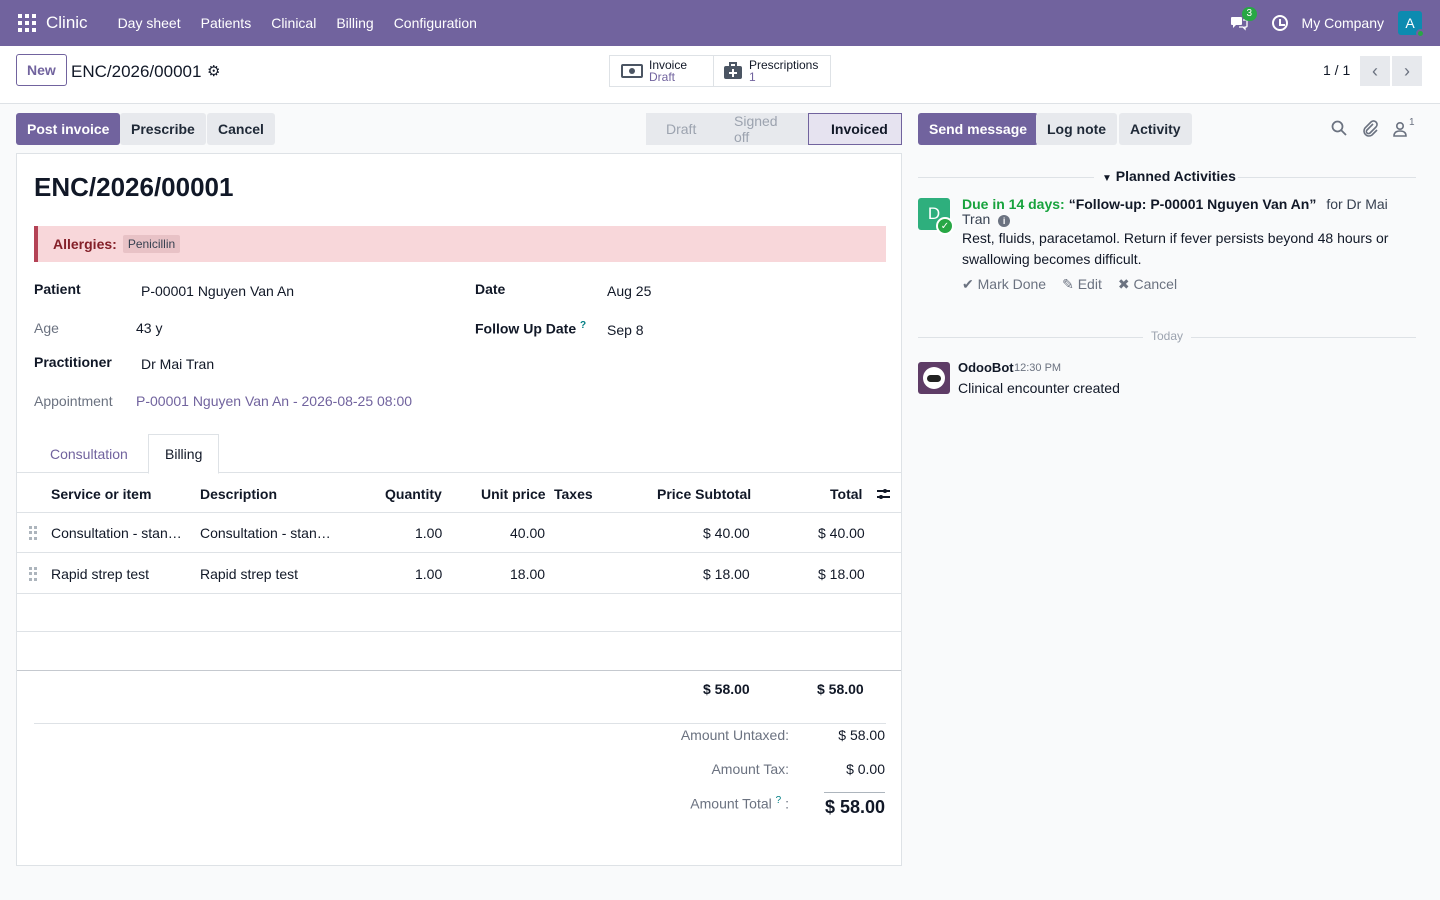 Image resolution: width=1440 pixels, height=900 pixels. Describe the element at coordinates (1411, 24) in the screenshot. I see `user-avatar: A` at that location.